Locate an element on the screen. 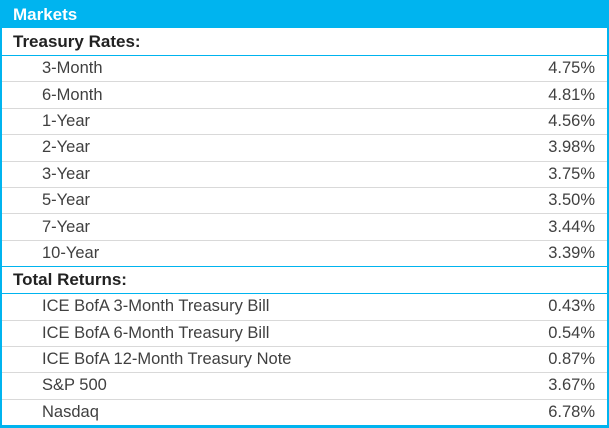 The image size is (609, 428). row-value: 3.75% is located at coordinates (571, 173).